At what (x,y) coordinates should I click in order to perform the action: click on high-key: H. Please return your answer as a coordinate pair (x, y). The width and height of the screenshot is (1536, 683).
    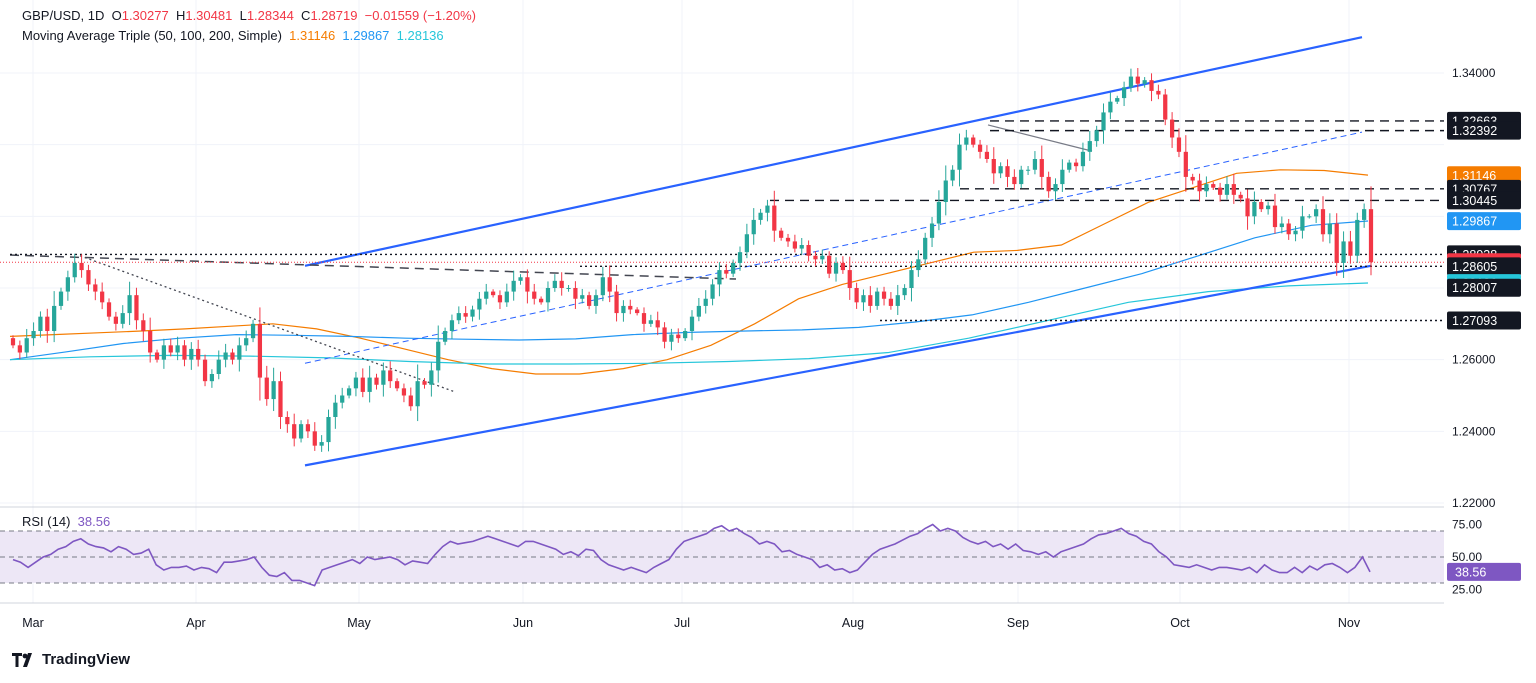
    Looking at the image, I should click on (180, 15).